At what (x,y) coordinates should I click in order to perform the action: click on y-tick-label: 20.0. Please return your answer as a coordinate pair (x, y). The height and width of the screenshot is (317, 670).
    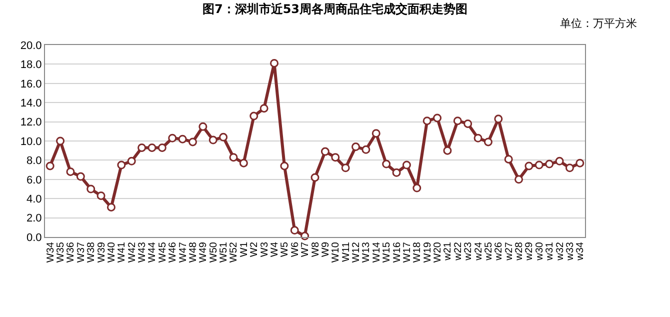
    Looking at the image, I should click on (31, 46).